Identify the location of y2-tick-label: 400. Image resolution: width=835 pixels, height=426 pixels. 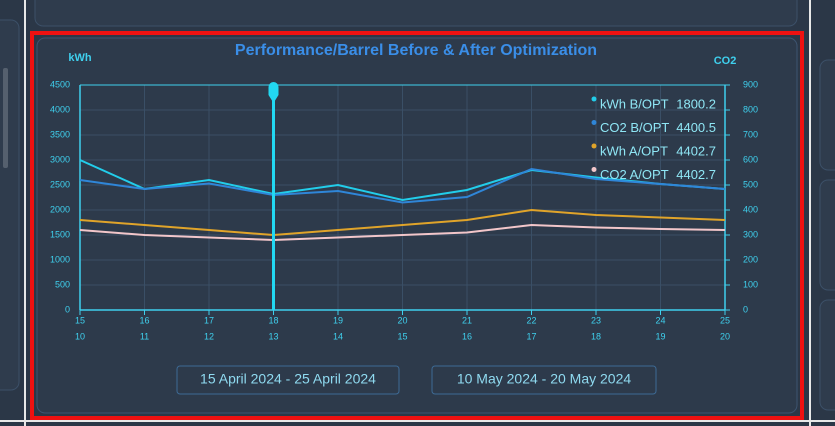
(750, 209).